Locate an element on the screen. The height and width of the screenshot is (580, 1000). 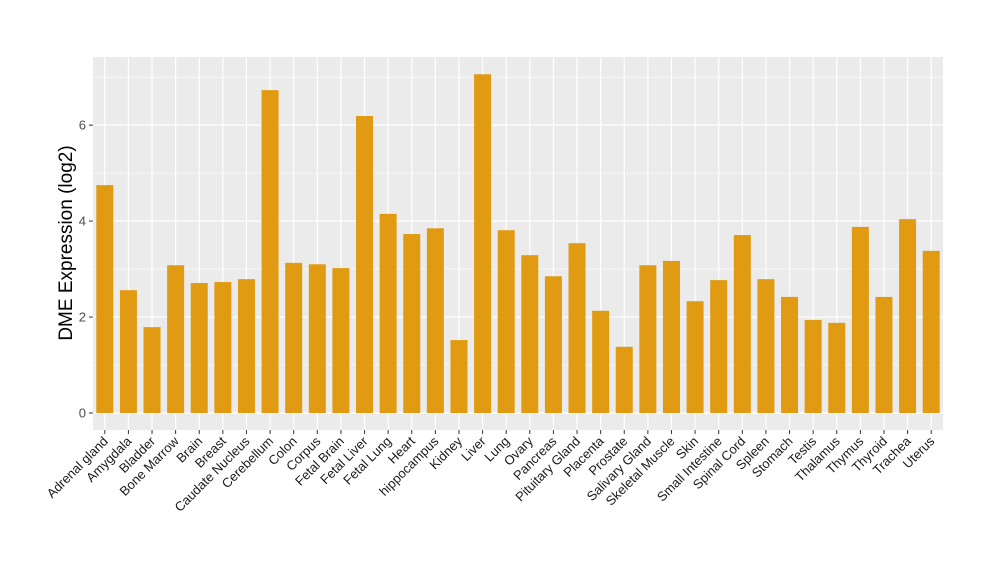
bar-uterus is located at coordinates (931, 332).